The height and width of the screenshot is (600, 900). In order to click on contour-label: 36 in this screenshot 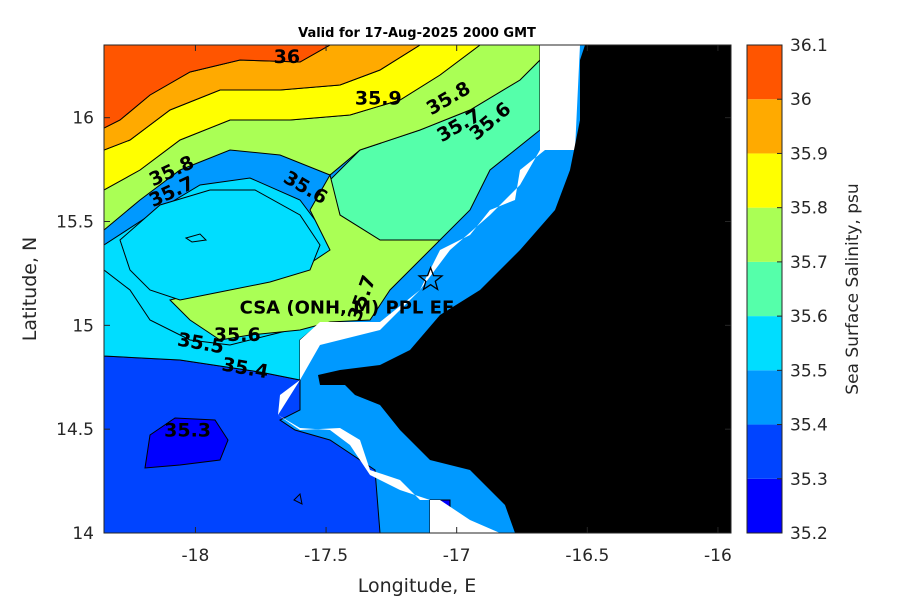, I will do `click(287, 57)`.